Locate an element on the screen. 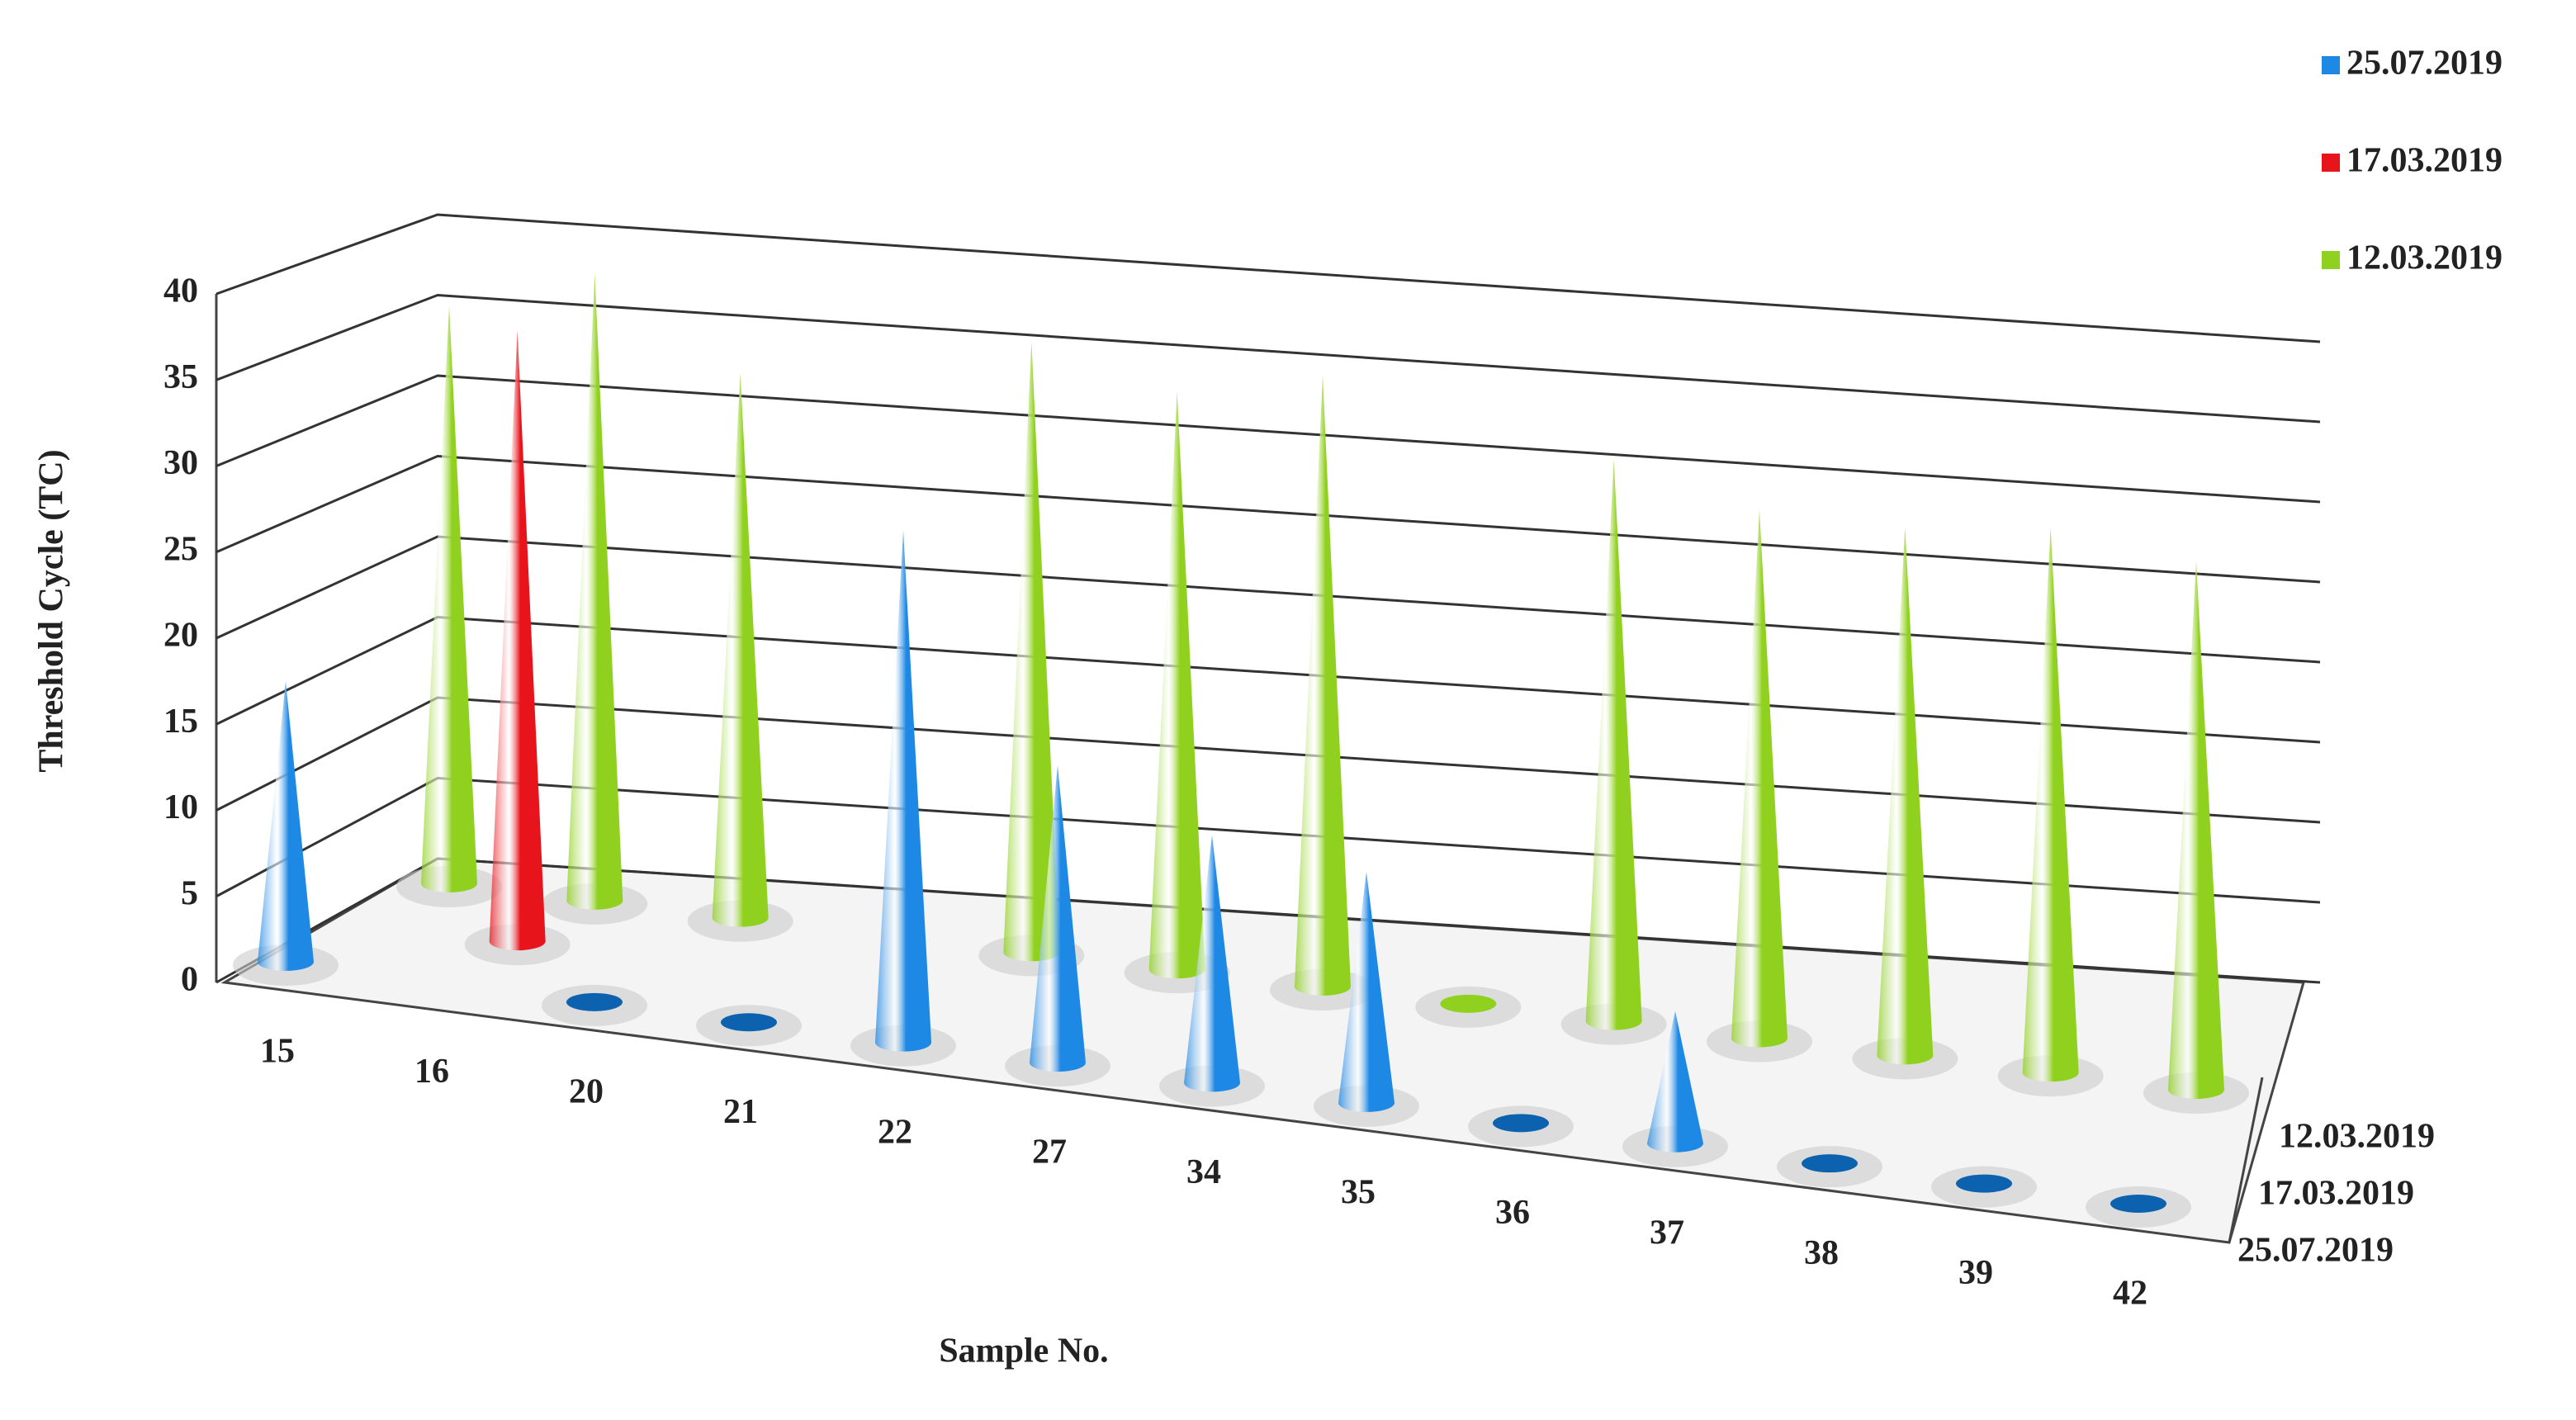 Image resolution: width=2576 pixels, height=1420 pixels. x-tick-label: 37 is located at coordinates (1667, 1233).